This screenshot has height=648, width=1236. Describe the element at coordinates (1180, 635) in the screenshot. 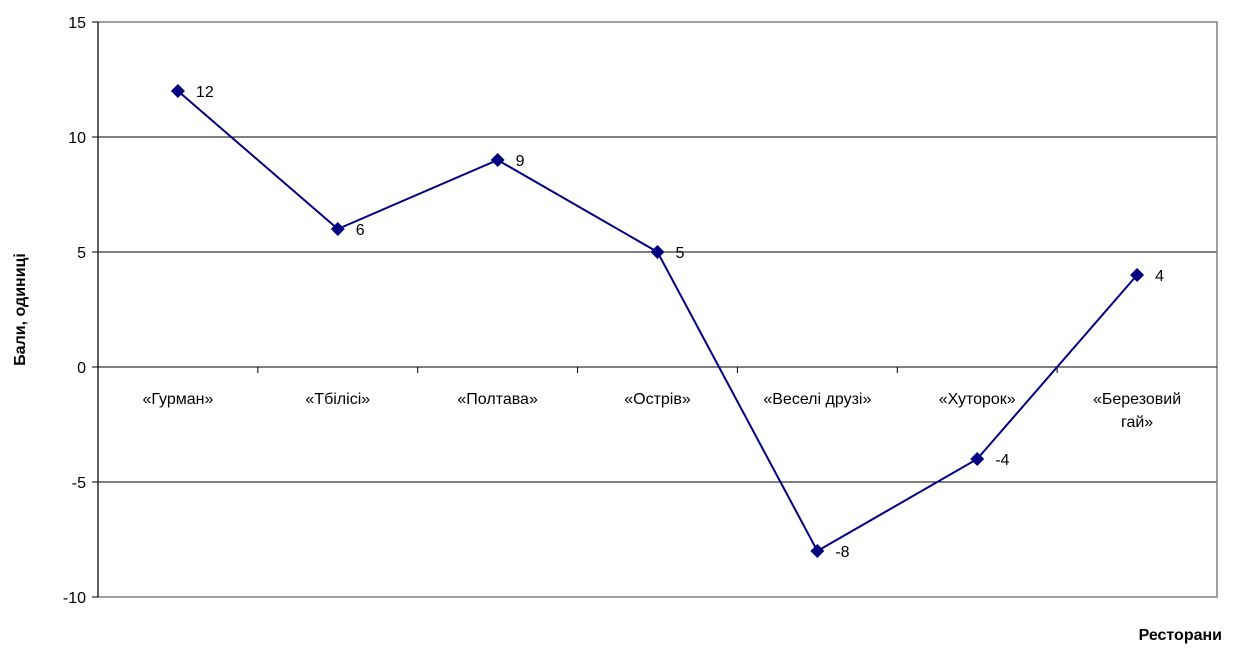

I see `x-axis-title: Ресторани` at that location.